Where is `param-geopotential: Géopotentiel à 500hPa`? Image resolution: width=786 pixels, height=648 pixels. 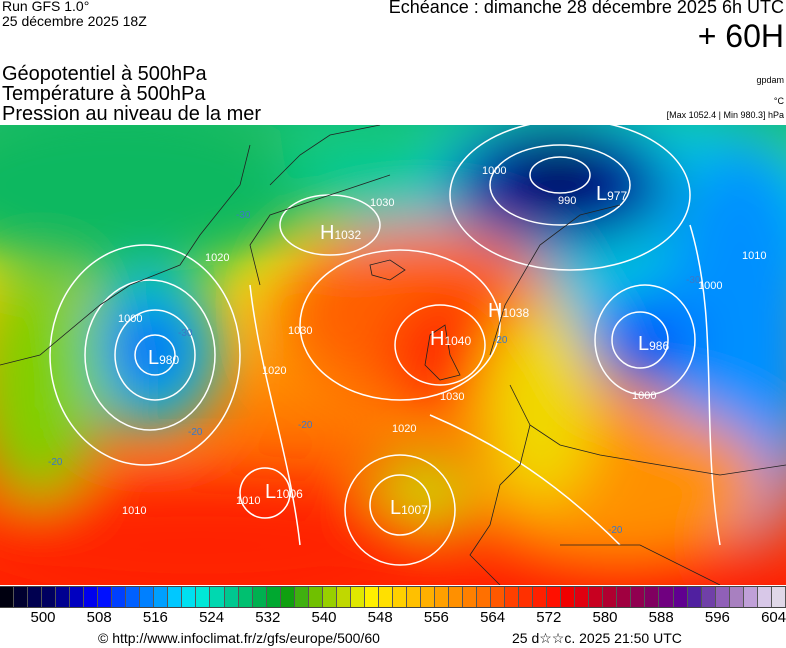 param-geopotential: Géopotentiel à 500hPa is located at coordinates (104, 74).